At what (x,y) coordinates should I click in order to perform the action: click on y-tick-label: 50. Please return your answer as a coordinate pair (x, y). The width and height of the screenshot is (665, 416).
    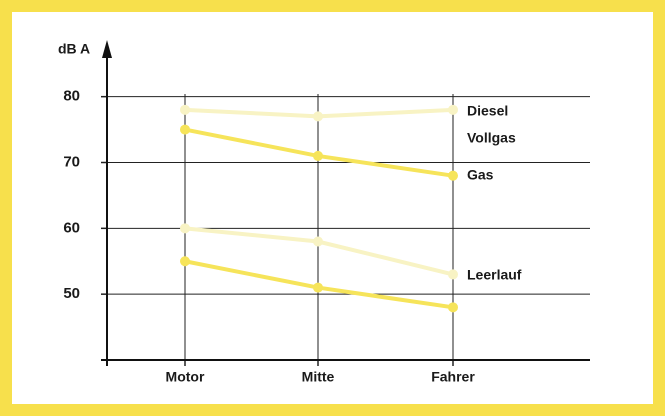
    Looking at the image, I should click on (71, 293).